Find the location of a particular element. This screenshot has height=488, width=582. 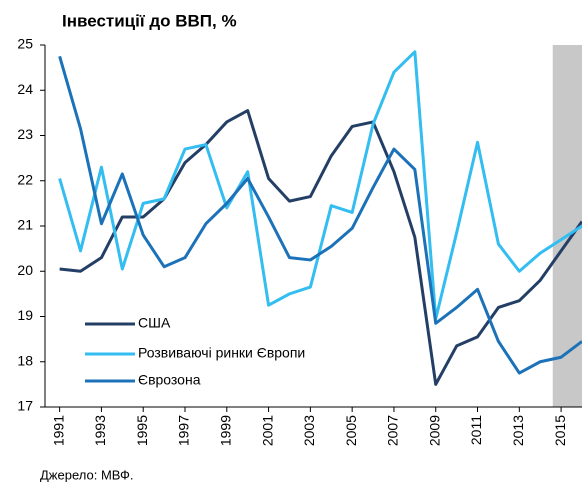

x-tick-label: 2003 is located at coordinates (309, 430).